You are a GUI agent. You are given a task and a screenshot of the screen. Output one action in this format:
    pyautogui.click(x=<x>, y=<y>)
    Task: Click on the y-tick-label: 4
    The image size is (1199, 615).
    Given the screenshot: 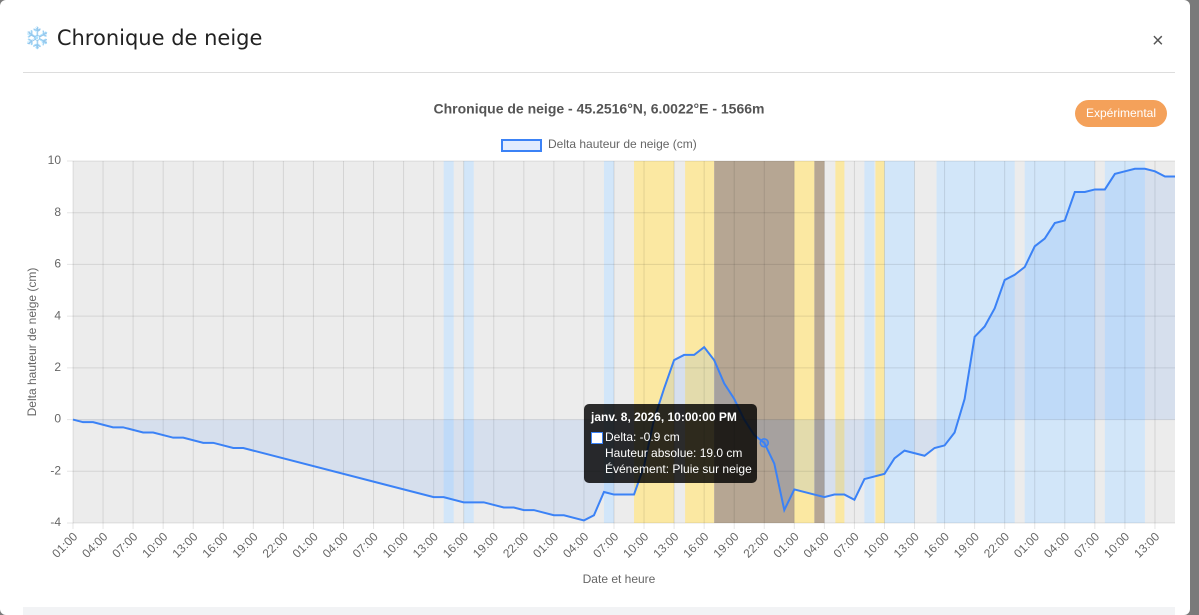 What is the action you would take?
    pyautogui.click(x=57, y=315)
    